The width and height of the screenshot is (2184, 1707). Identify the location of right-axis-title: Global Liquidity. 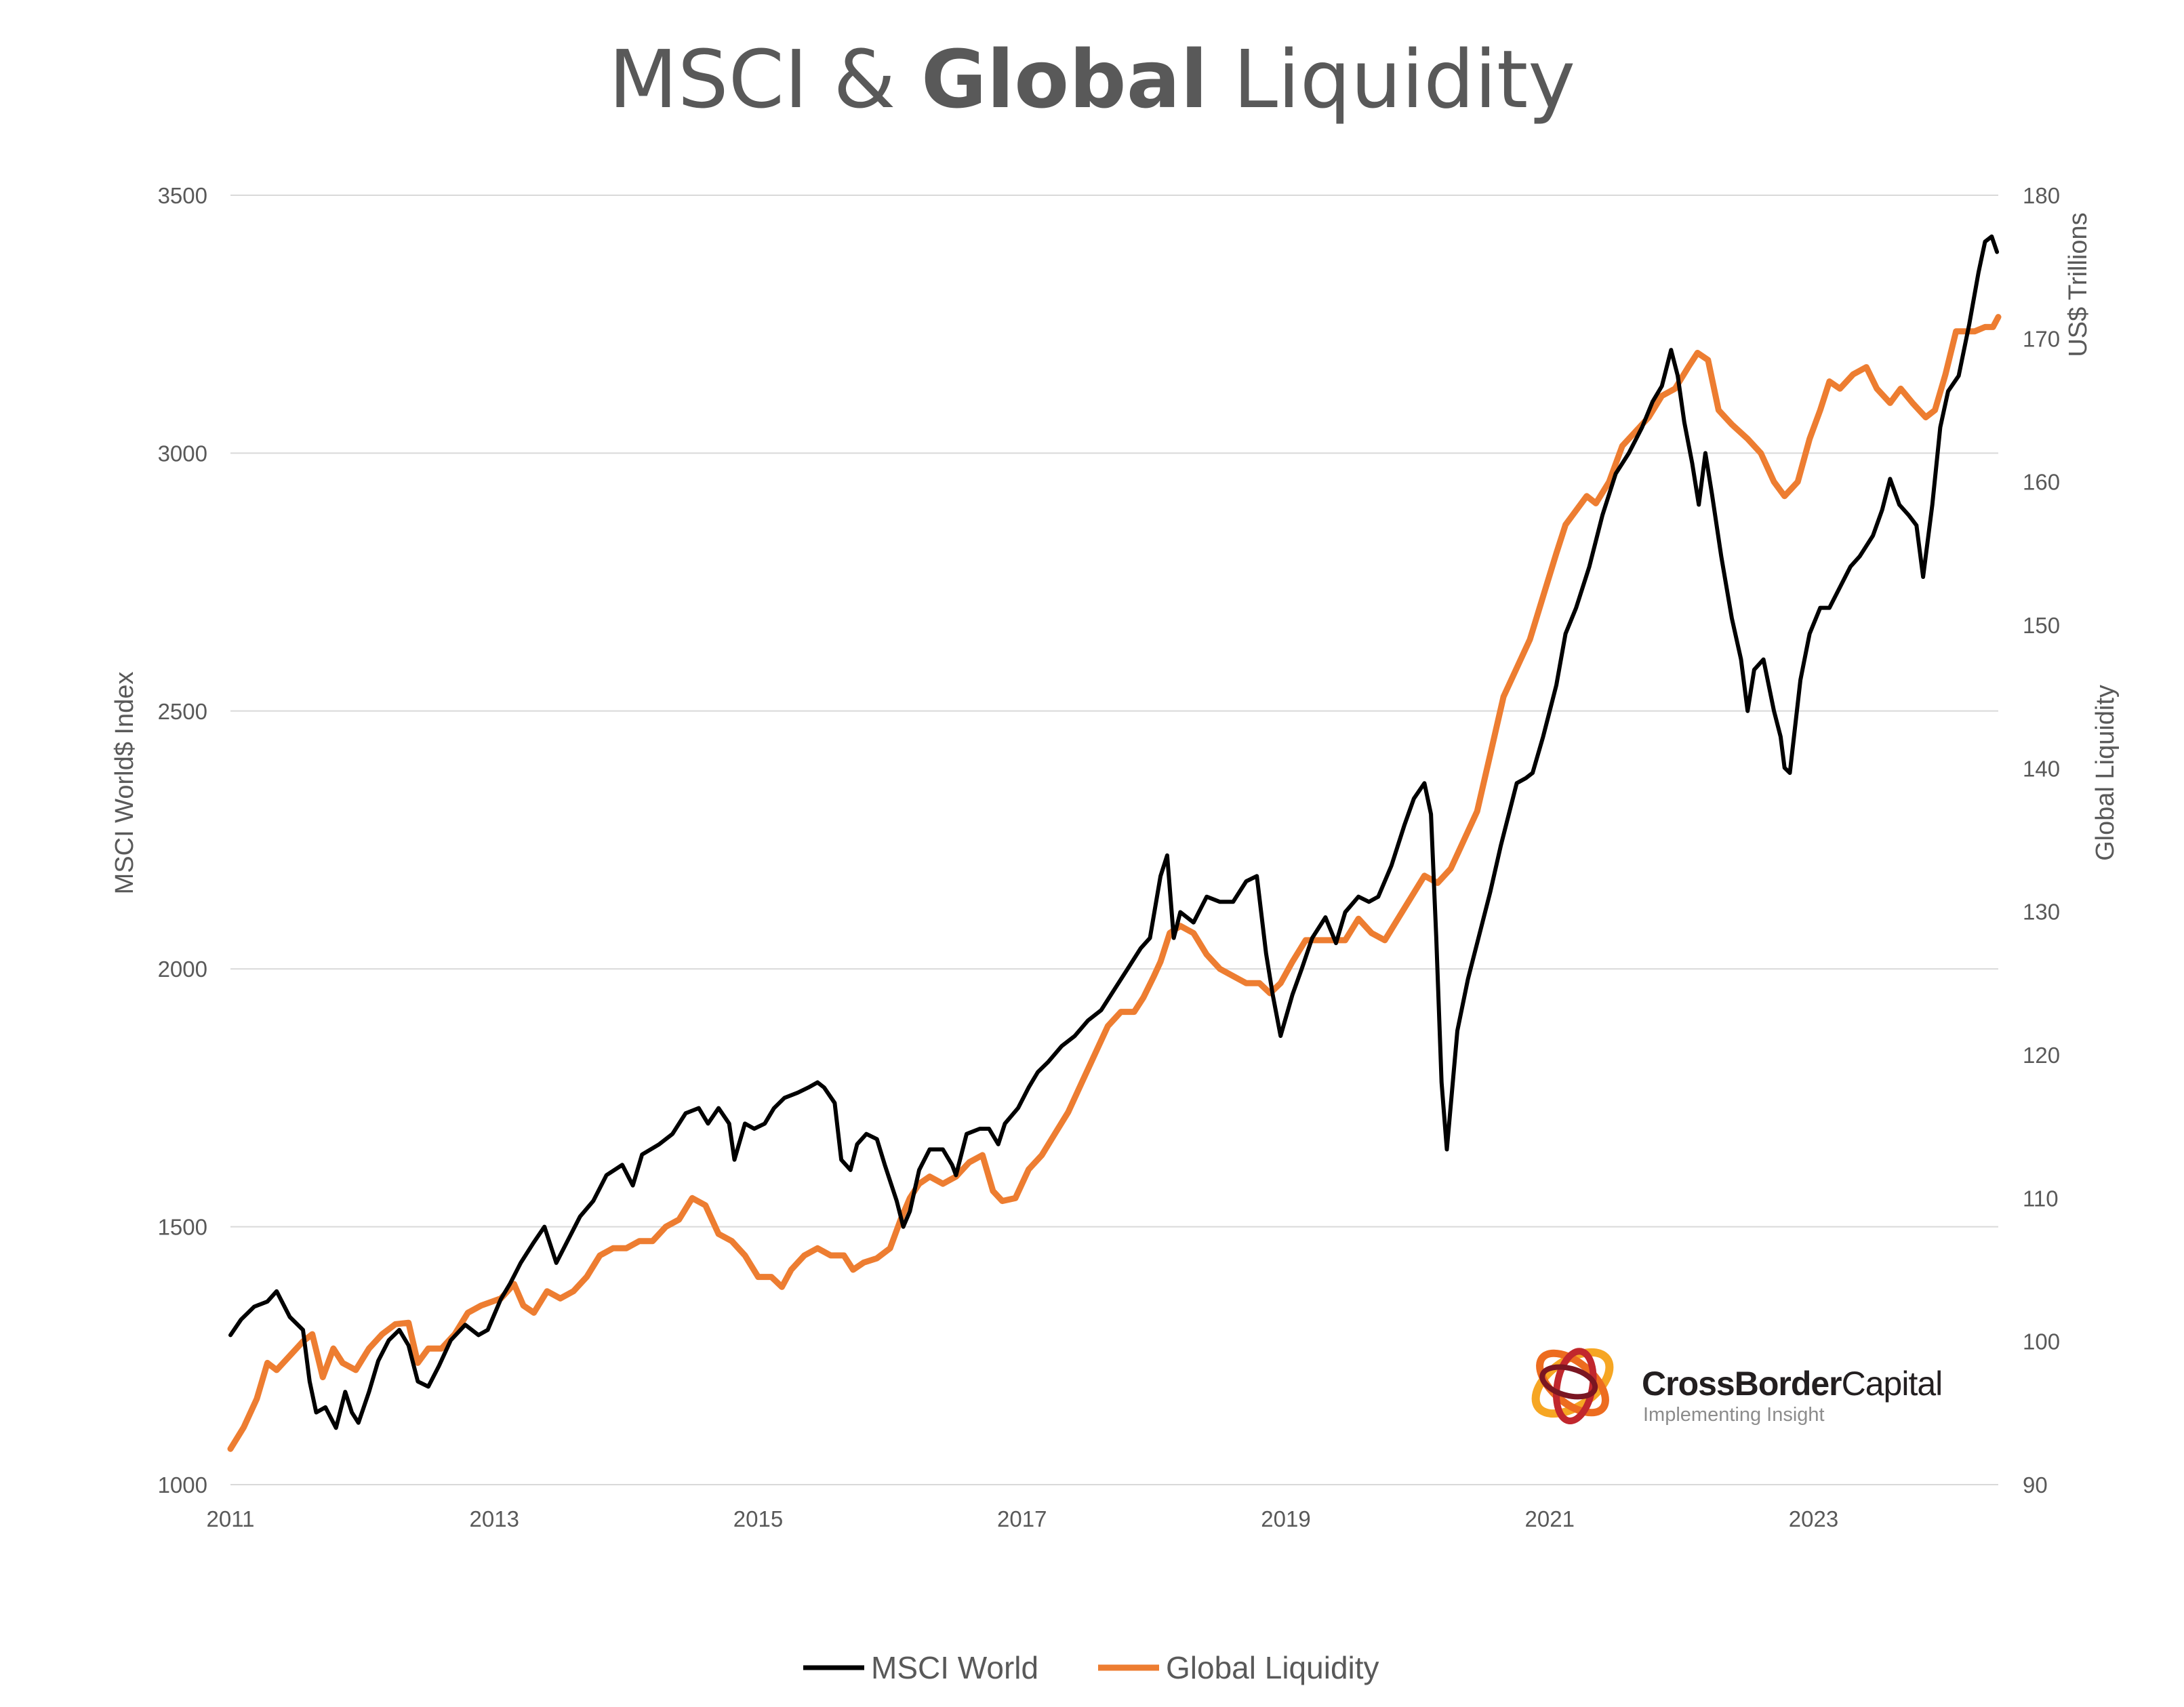
(2105, 773).